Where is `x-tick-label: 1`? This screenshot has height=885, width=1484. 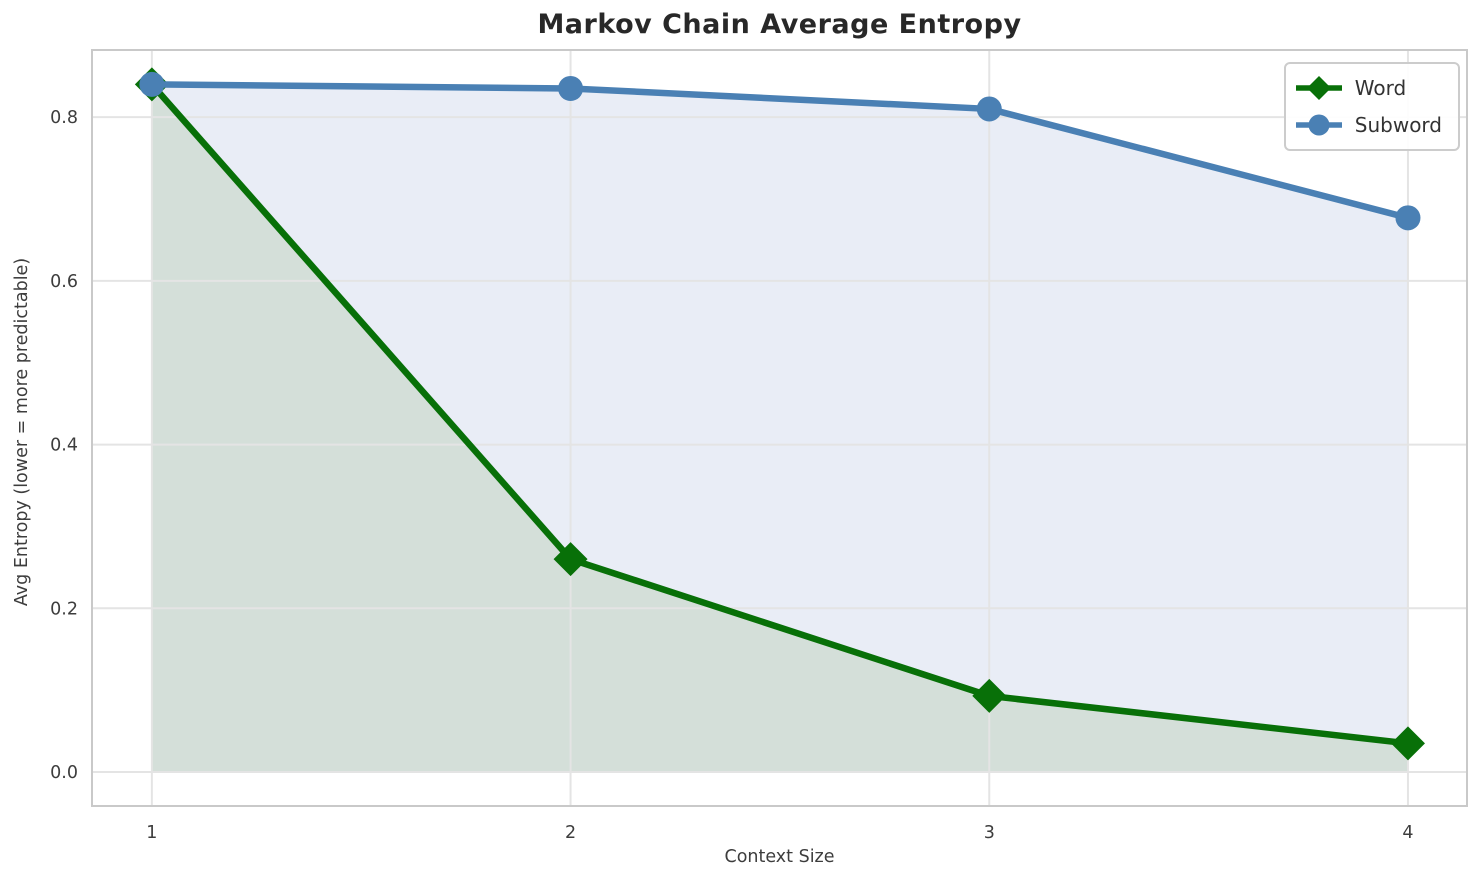 x-tick-label: 1 is located at coordinates (151, 833).